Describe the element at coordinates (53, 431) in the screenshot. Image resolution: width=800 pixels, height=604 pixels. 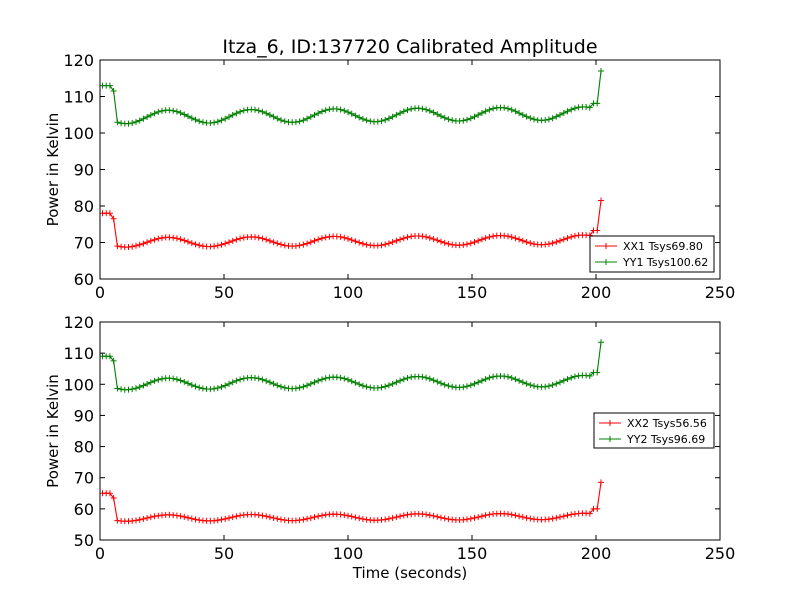
I see `y-axis-label: Power in Kelvin` at that location.